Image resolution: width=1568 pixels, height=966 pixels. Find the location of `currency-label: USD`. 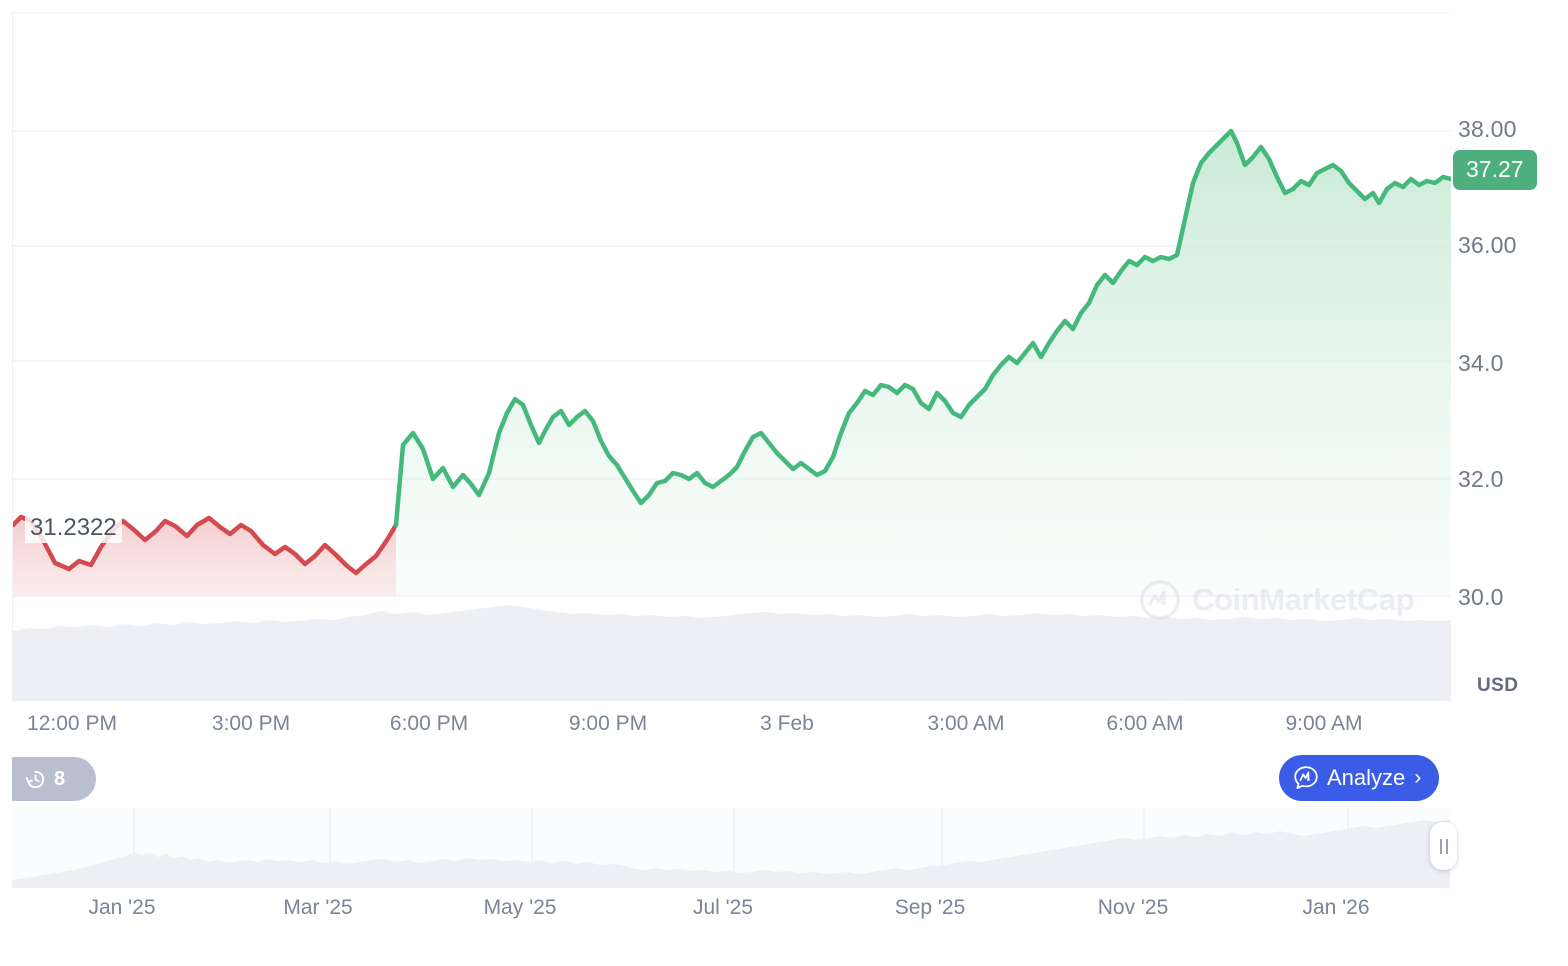

currency-label: USD is located at coordinates (1498, 685).